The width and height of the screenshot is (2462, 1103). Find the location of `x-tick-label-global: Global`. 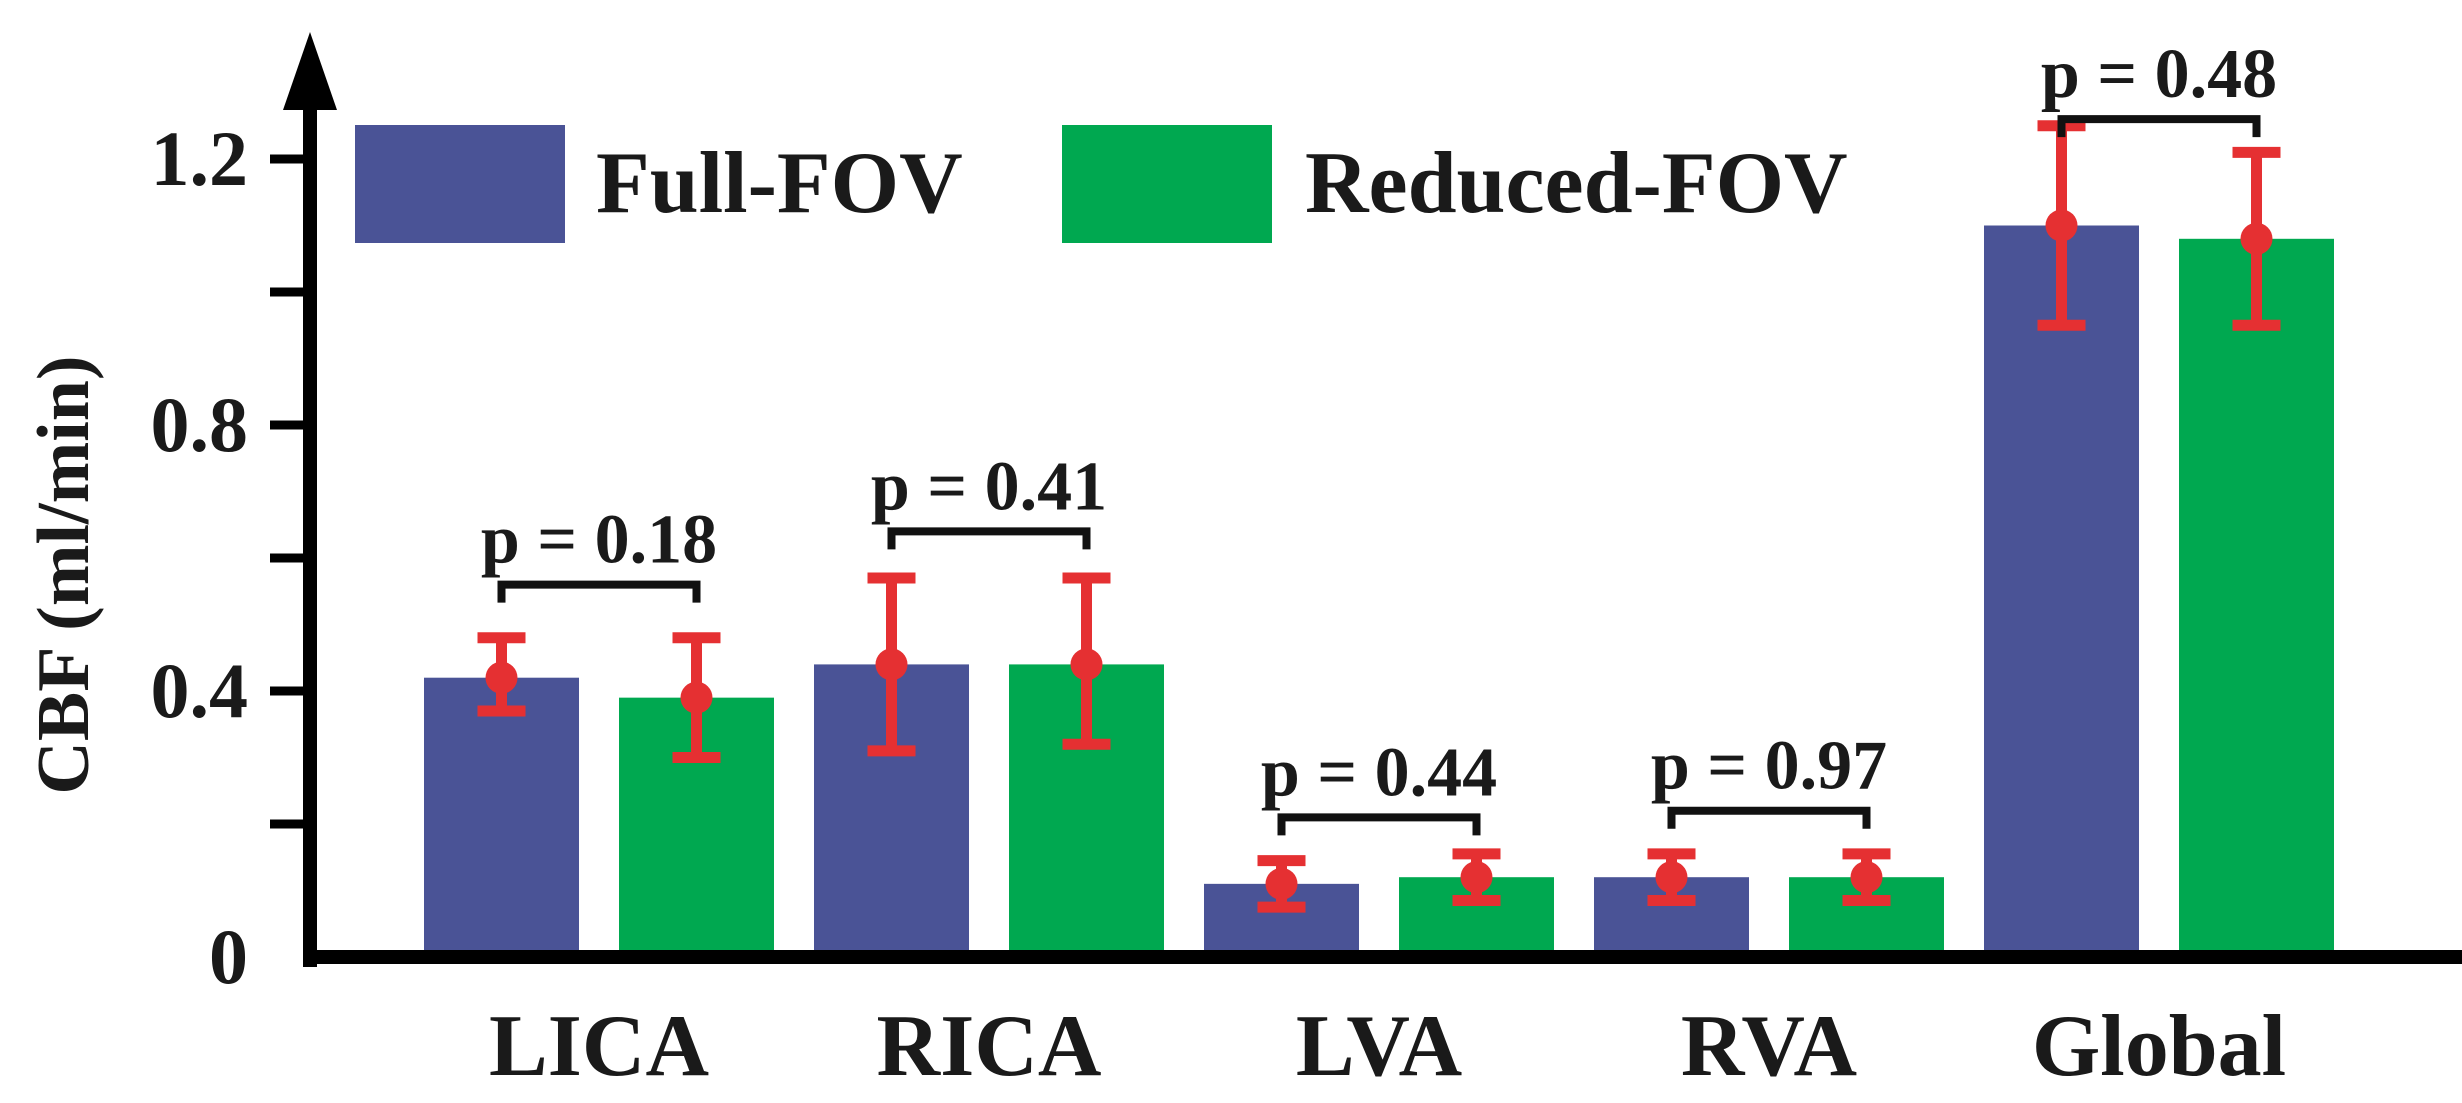

x-tick-label-global: Global is located at coordinates (2159, 1046).